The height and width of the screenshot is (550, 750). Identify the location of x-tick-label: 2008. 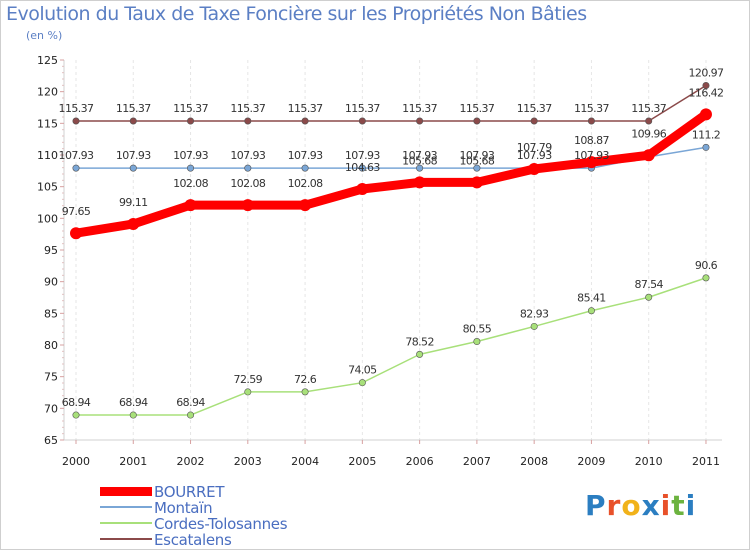
(534, 461).